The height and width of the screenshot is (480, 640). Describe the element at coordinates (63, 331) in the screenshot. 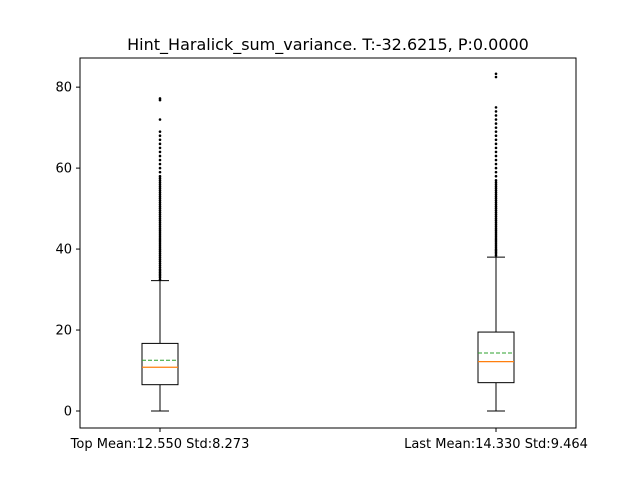

I see `y-tick-label-20: 20` at that location.